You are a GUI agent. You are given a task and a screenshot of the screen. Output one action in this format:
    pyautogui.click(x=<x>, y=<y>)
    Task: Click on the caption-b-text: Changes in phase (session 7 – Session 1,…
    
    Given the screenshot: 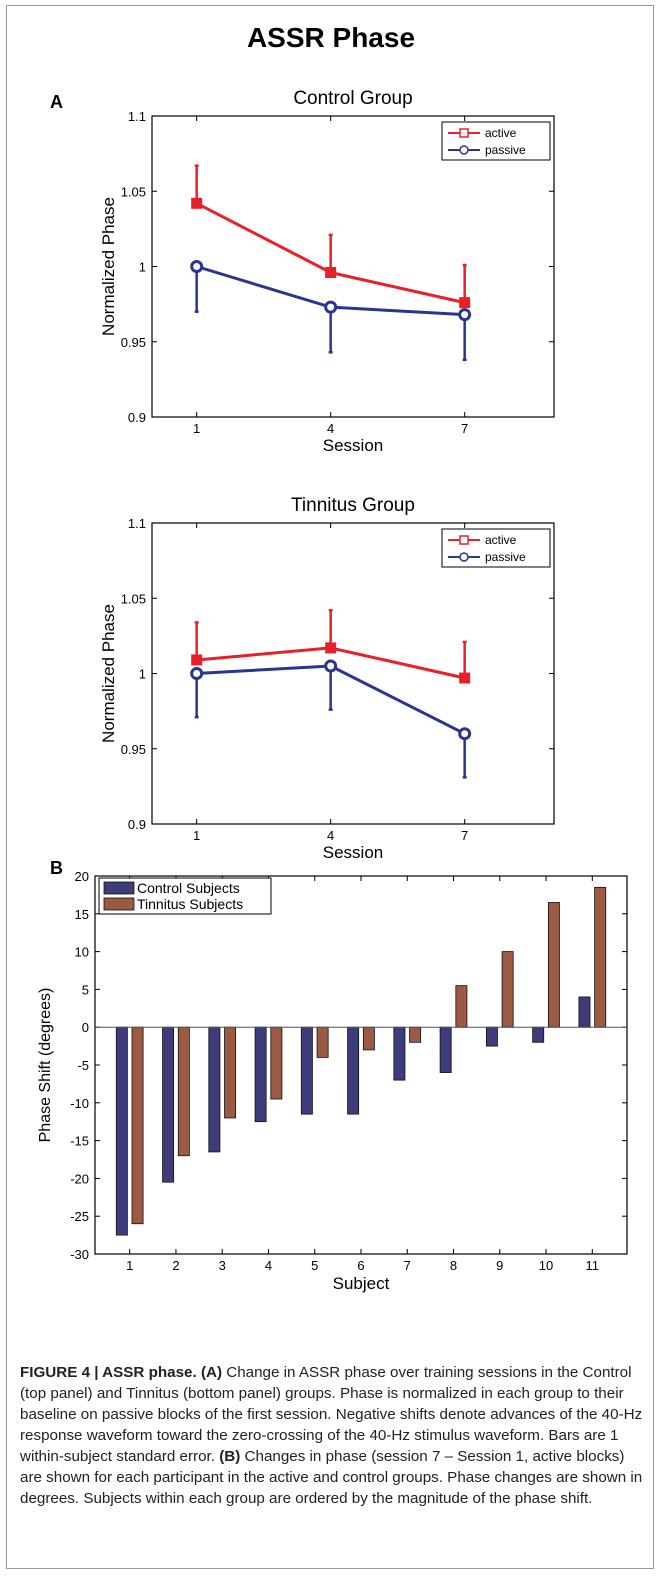 What is the action you would take?
    pyautogui.click(x=331, y=1477)
    